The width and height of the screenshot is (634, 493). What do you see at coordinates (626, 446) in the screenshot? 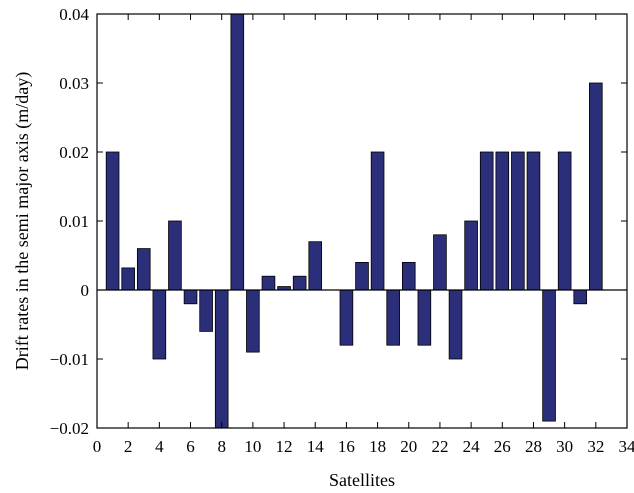
I see `x-tick-label-34: 34` at bounding box center [626, 446].